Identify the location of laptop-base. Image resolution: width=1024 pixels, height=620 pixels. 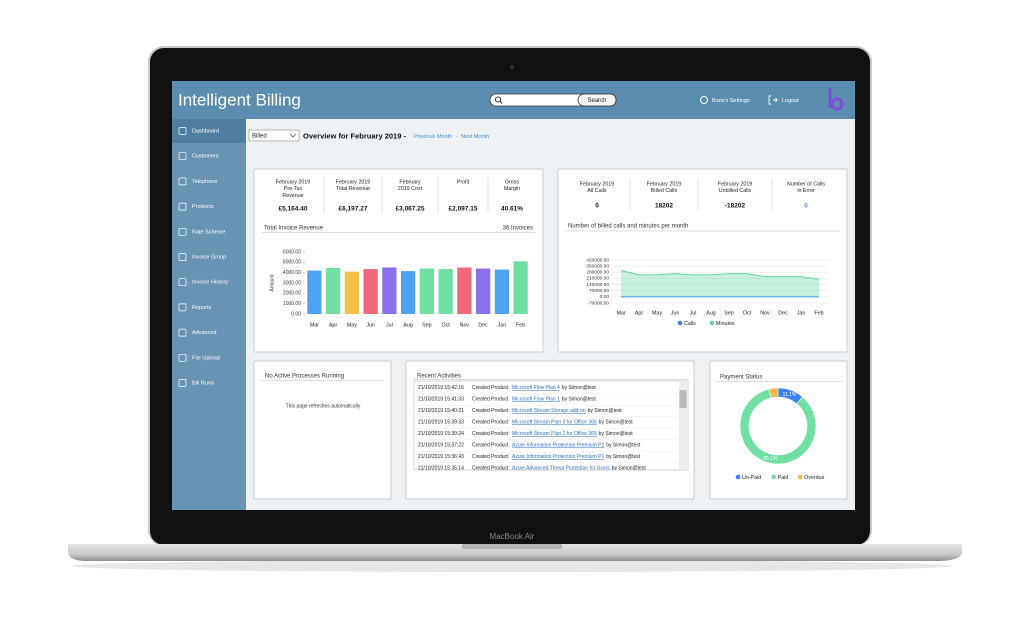
(515, 552).